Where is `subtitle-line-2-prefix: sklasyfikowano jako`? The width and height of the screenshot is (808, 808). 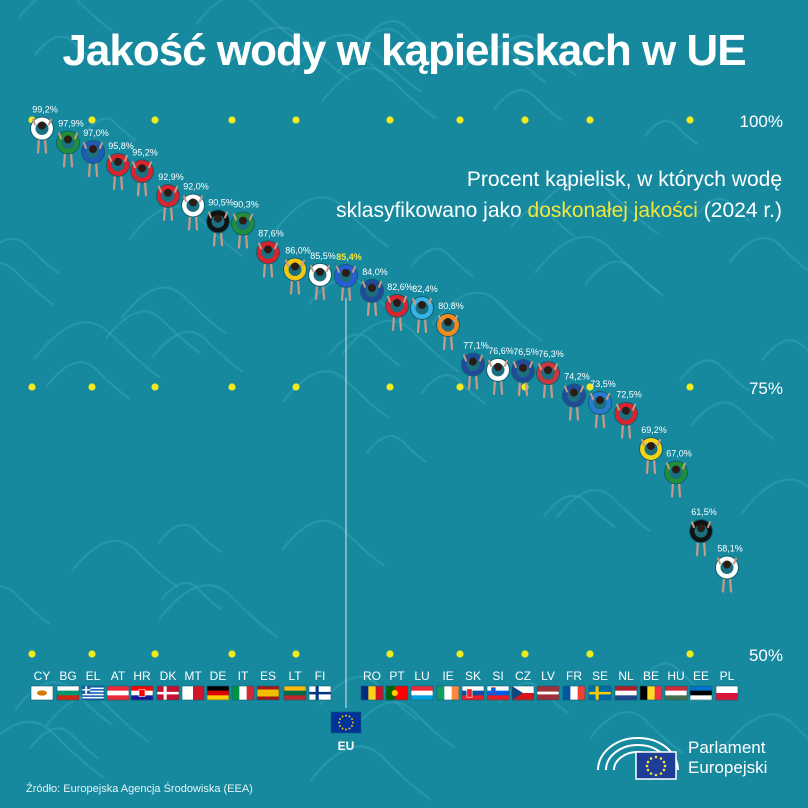 subtitle-line-2-prefix: sklasyfikowano jako is located at coordinates (432, 210).